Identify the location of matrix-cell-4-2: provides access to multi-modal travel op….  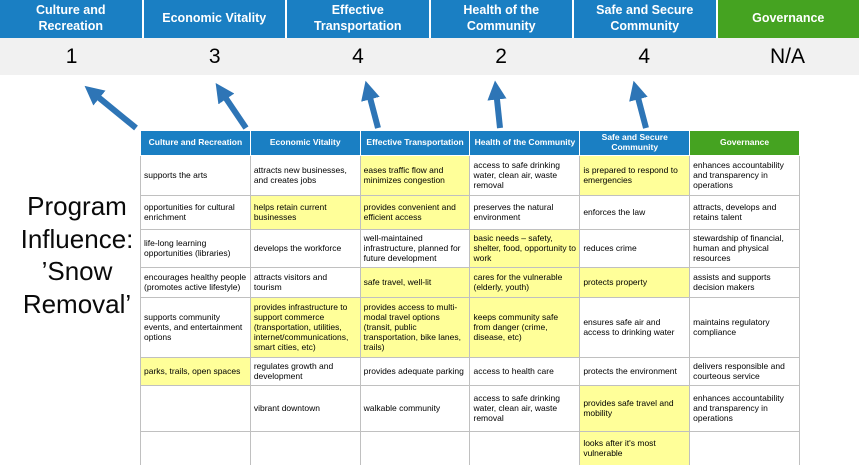
(415, 327).